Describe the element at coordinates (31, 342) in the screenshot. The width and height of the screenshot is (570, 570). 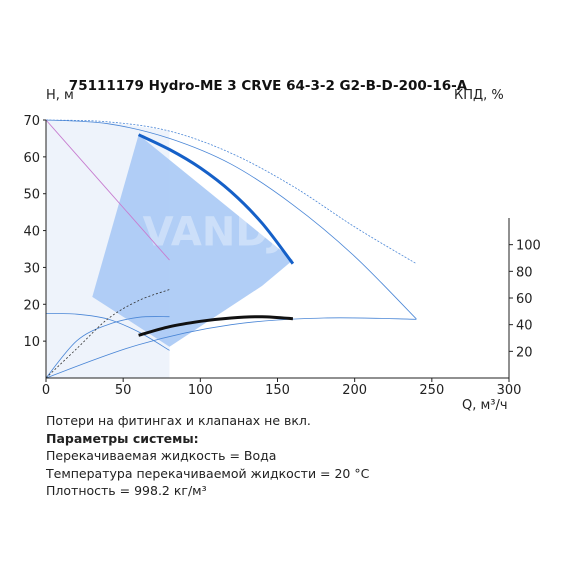
I see `y-tick-label: 10` at that location.